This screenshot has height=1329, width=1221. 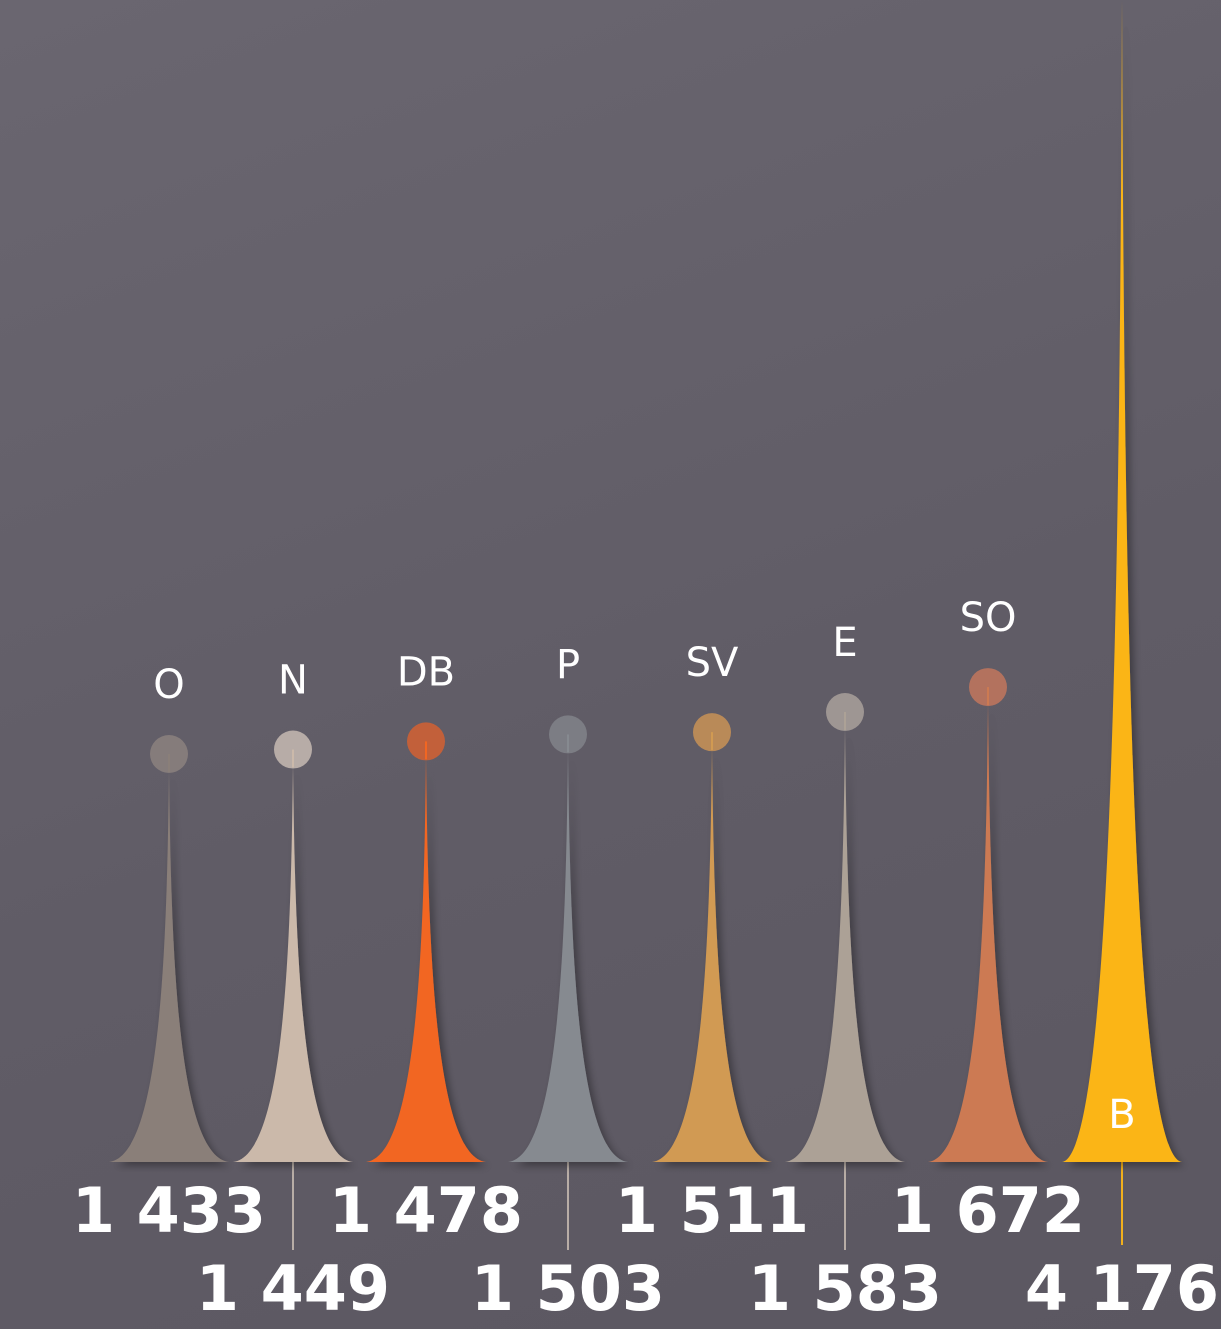 What do you see at coordinates (293, 1288) in the screenshot?
I see `value-label-n: 1 449` at bounding box center [293, 1288].